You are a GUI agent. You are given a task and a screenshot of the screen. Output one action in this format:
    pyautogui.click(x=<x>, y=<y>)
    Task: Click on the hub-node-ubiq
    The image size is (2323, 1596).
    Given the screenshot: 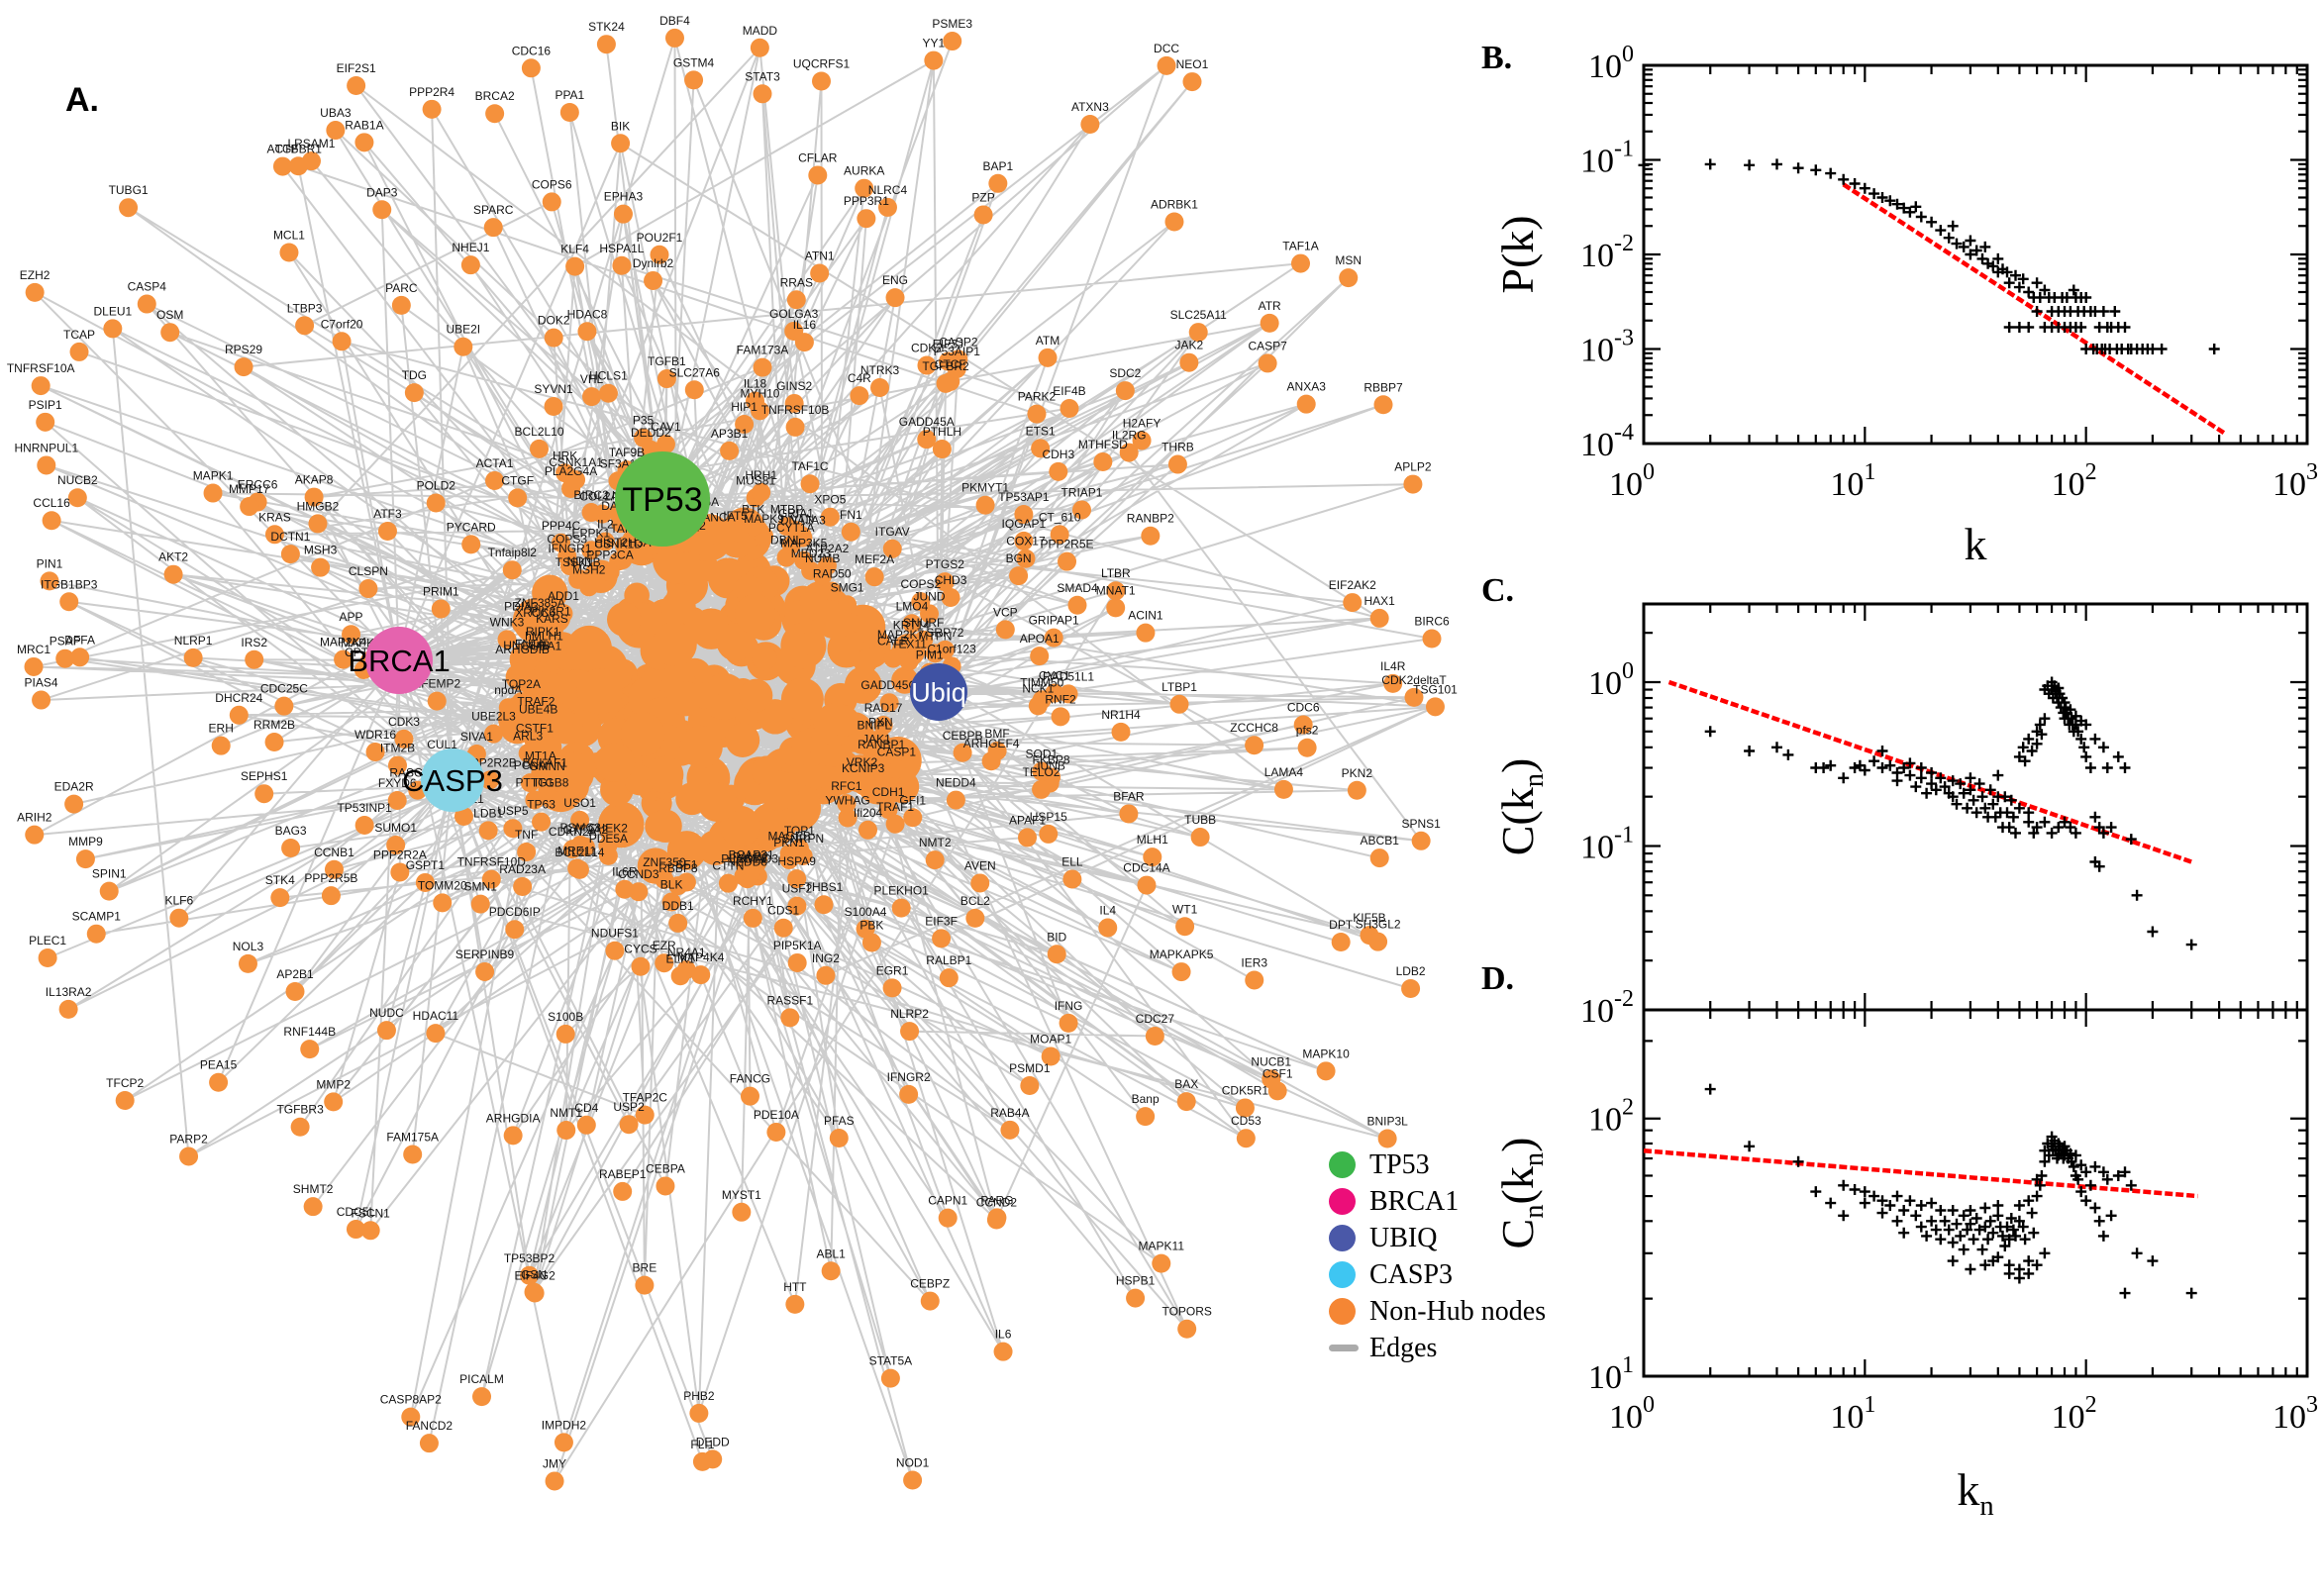 What is the action you would take?
    pyautogui.click(x=938, y=692)
    